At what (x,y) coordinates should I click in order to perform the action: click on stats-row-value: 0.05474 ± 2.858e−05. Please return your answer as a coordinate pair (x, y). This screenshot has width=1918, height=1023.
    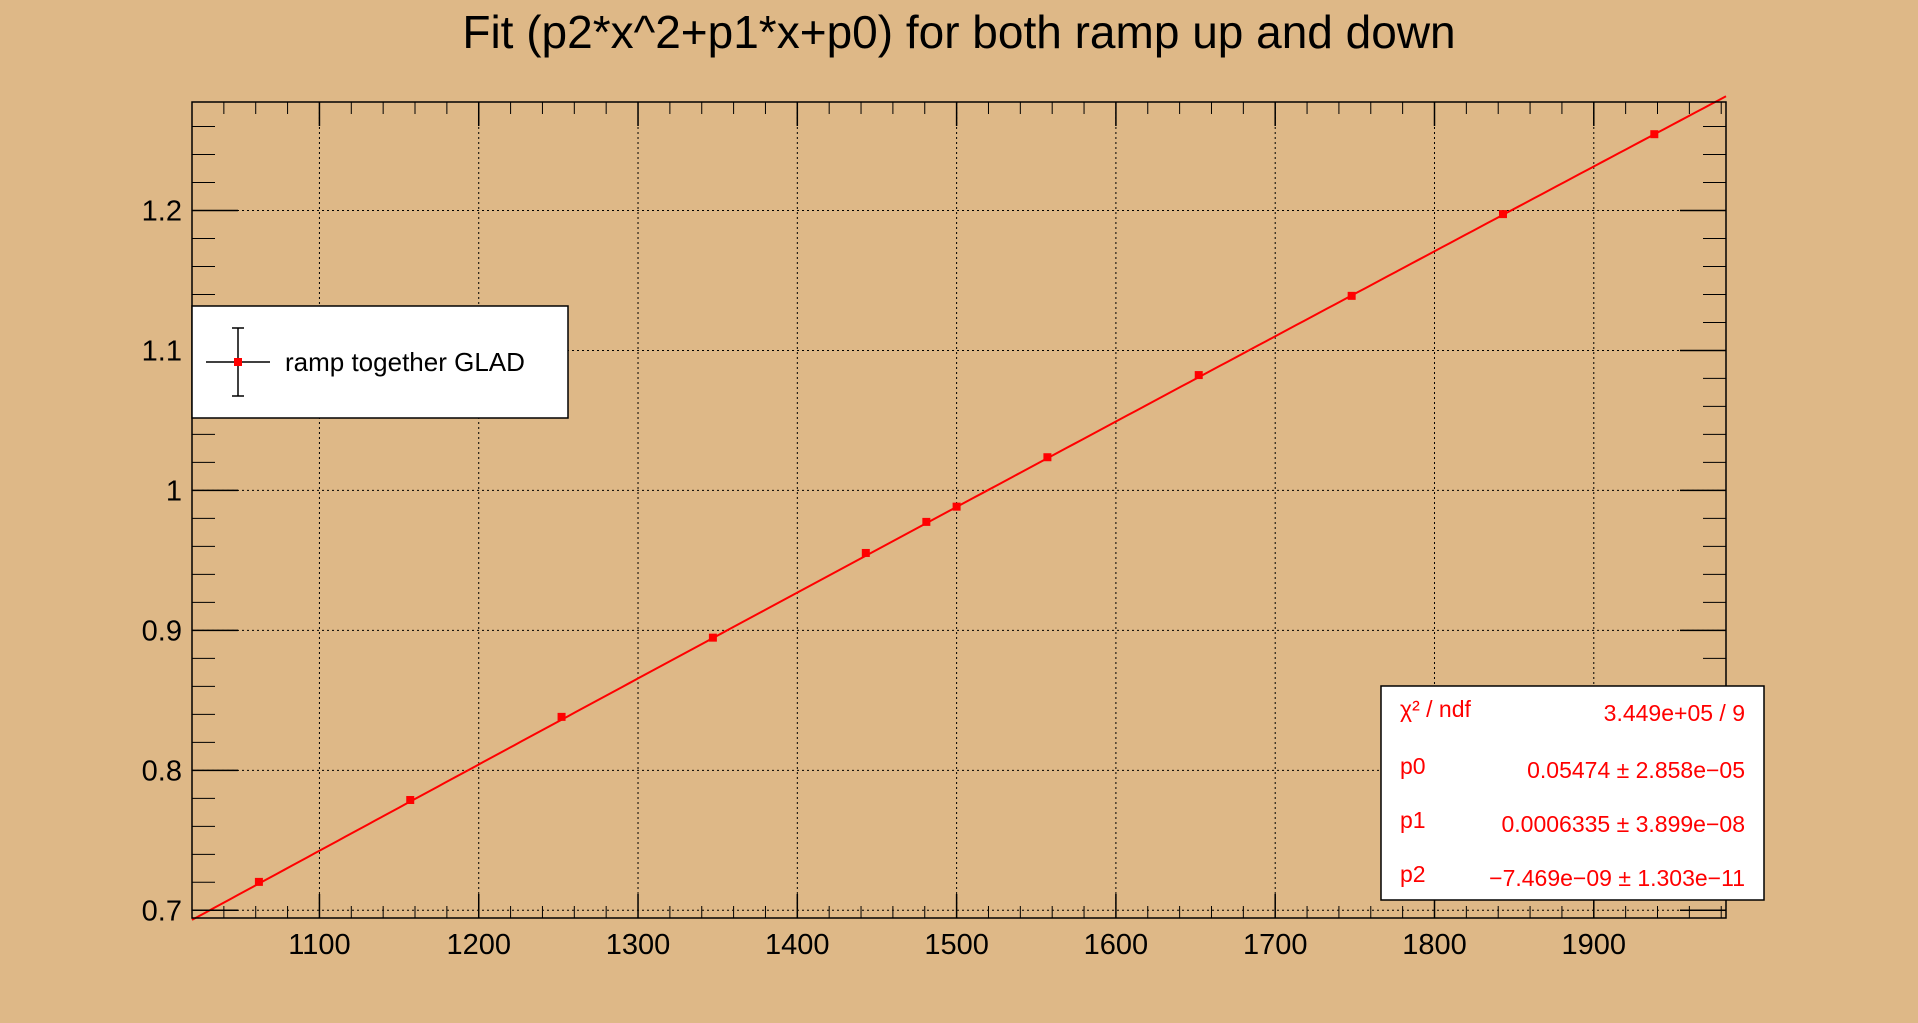
    Looking at the image, I should click on (1636, 770).